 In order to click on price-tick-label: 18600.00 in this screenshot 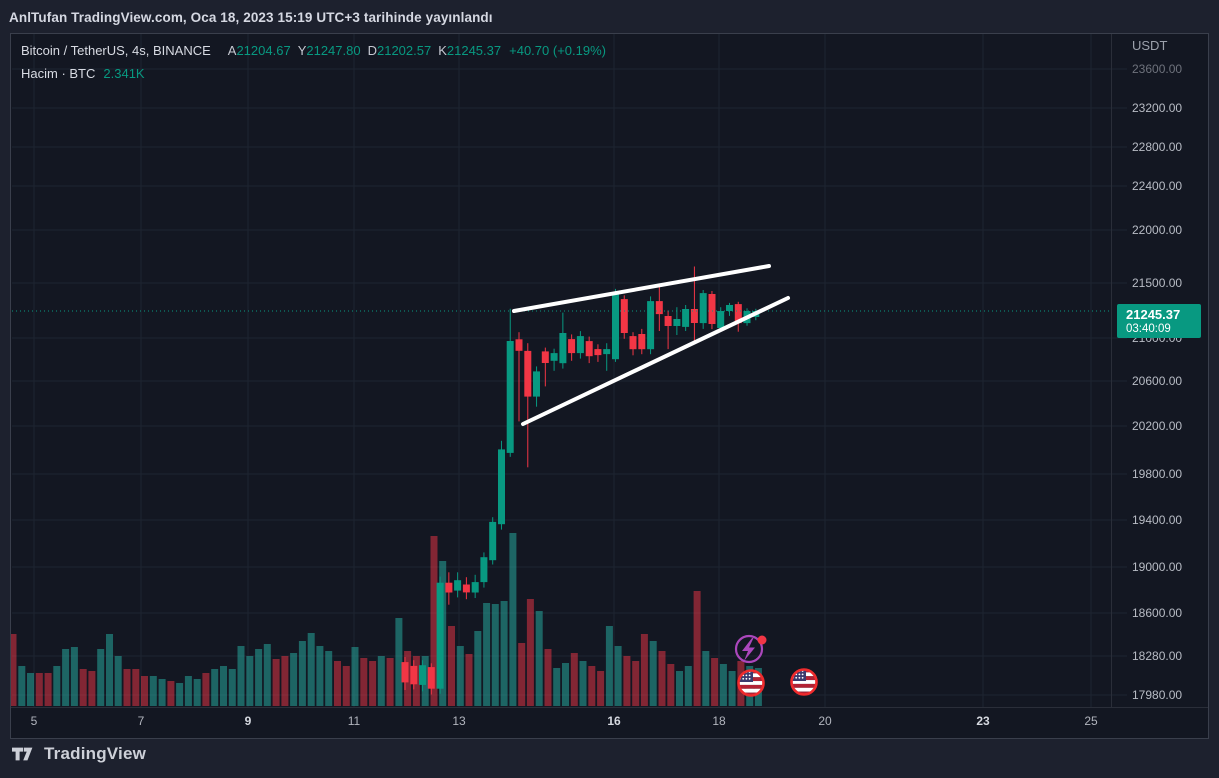, I will do `click(1157, 613)`.